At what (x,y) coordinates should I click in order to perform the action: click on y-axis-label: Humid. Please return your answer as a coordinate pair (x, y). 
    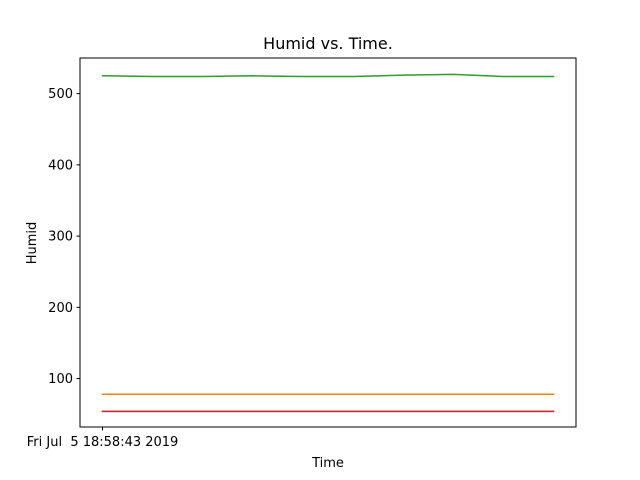
    Looking at the image, I should click on (32, 243).